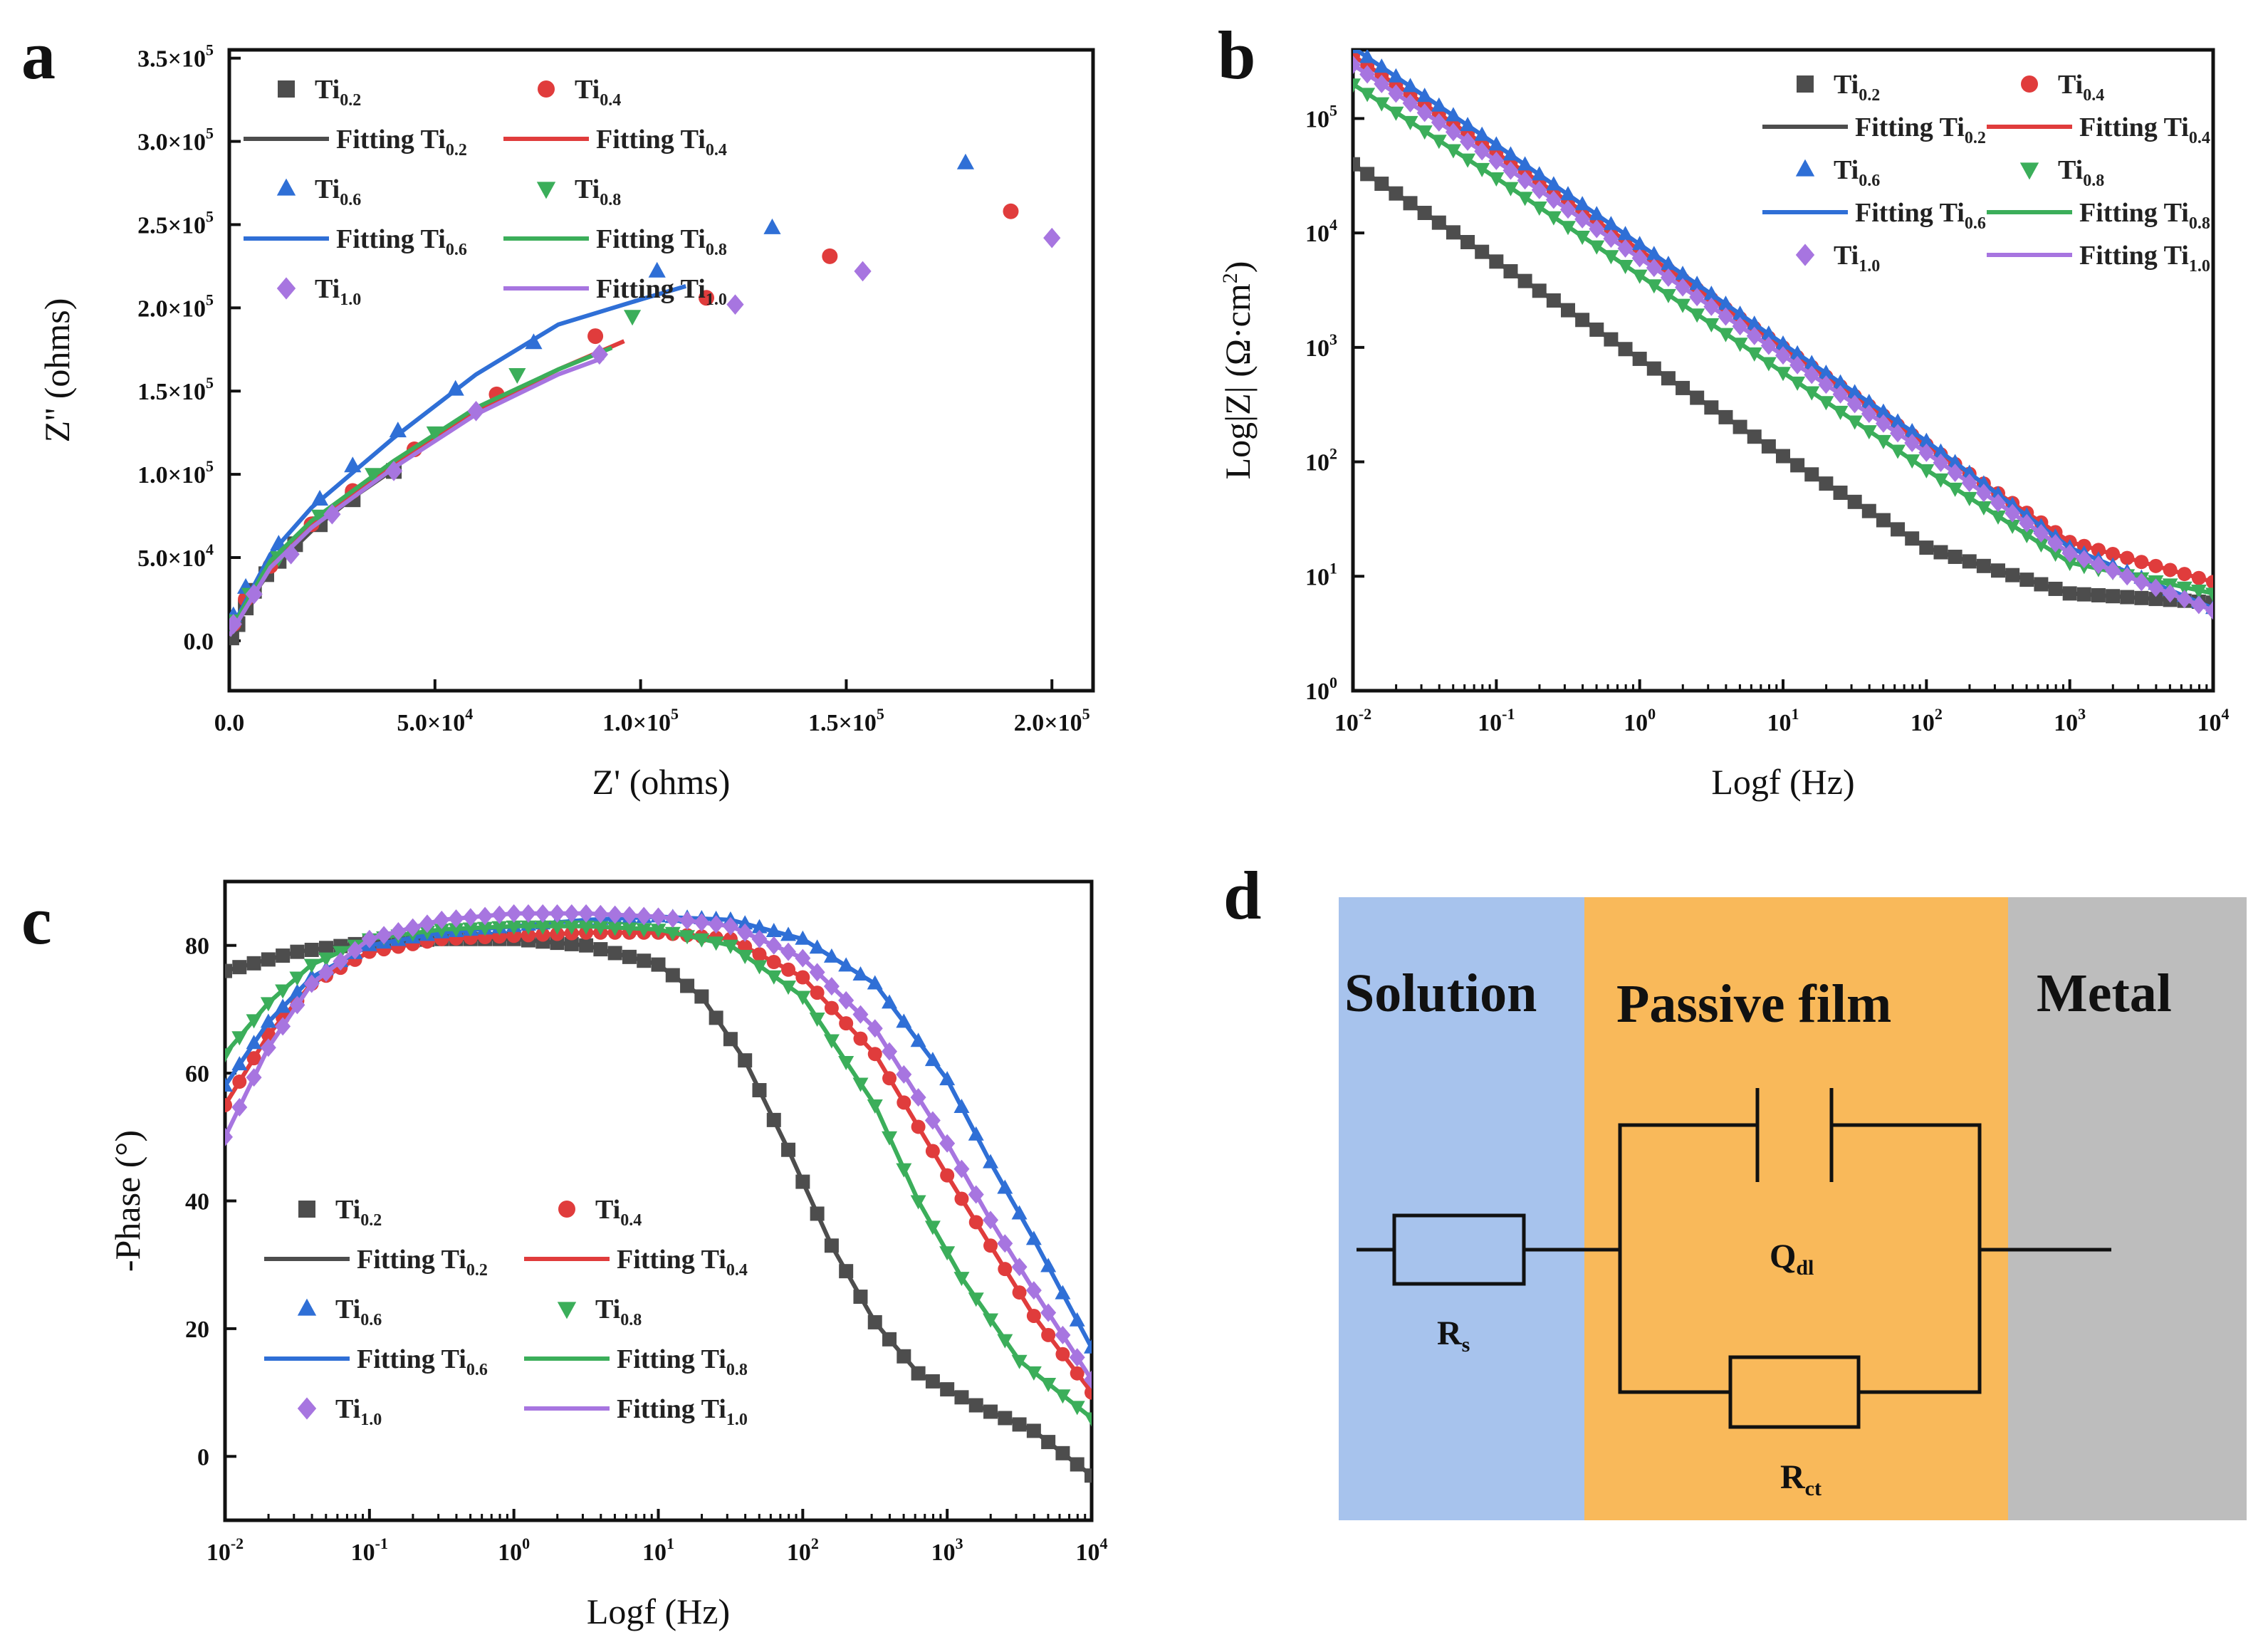 This screenshot has height=1652, width=2263. What do you see at coordinates (175, 472) in the screenshot?
I see `y-tick-label: 1.0×10⁵` at bounding box center [175, 472].